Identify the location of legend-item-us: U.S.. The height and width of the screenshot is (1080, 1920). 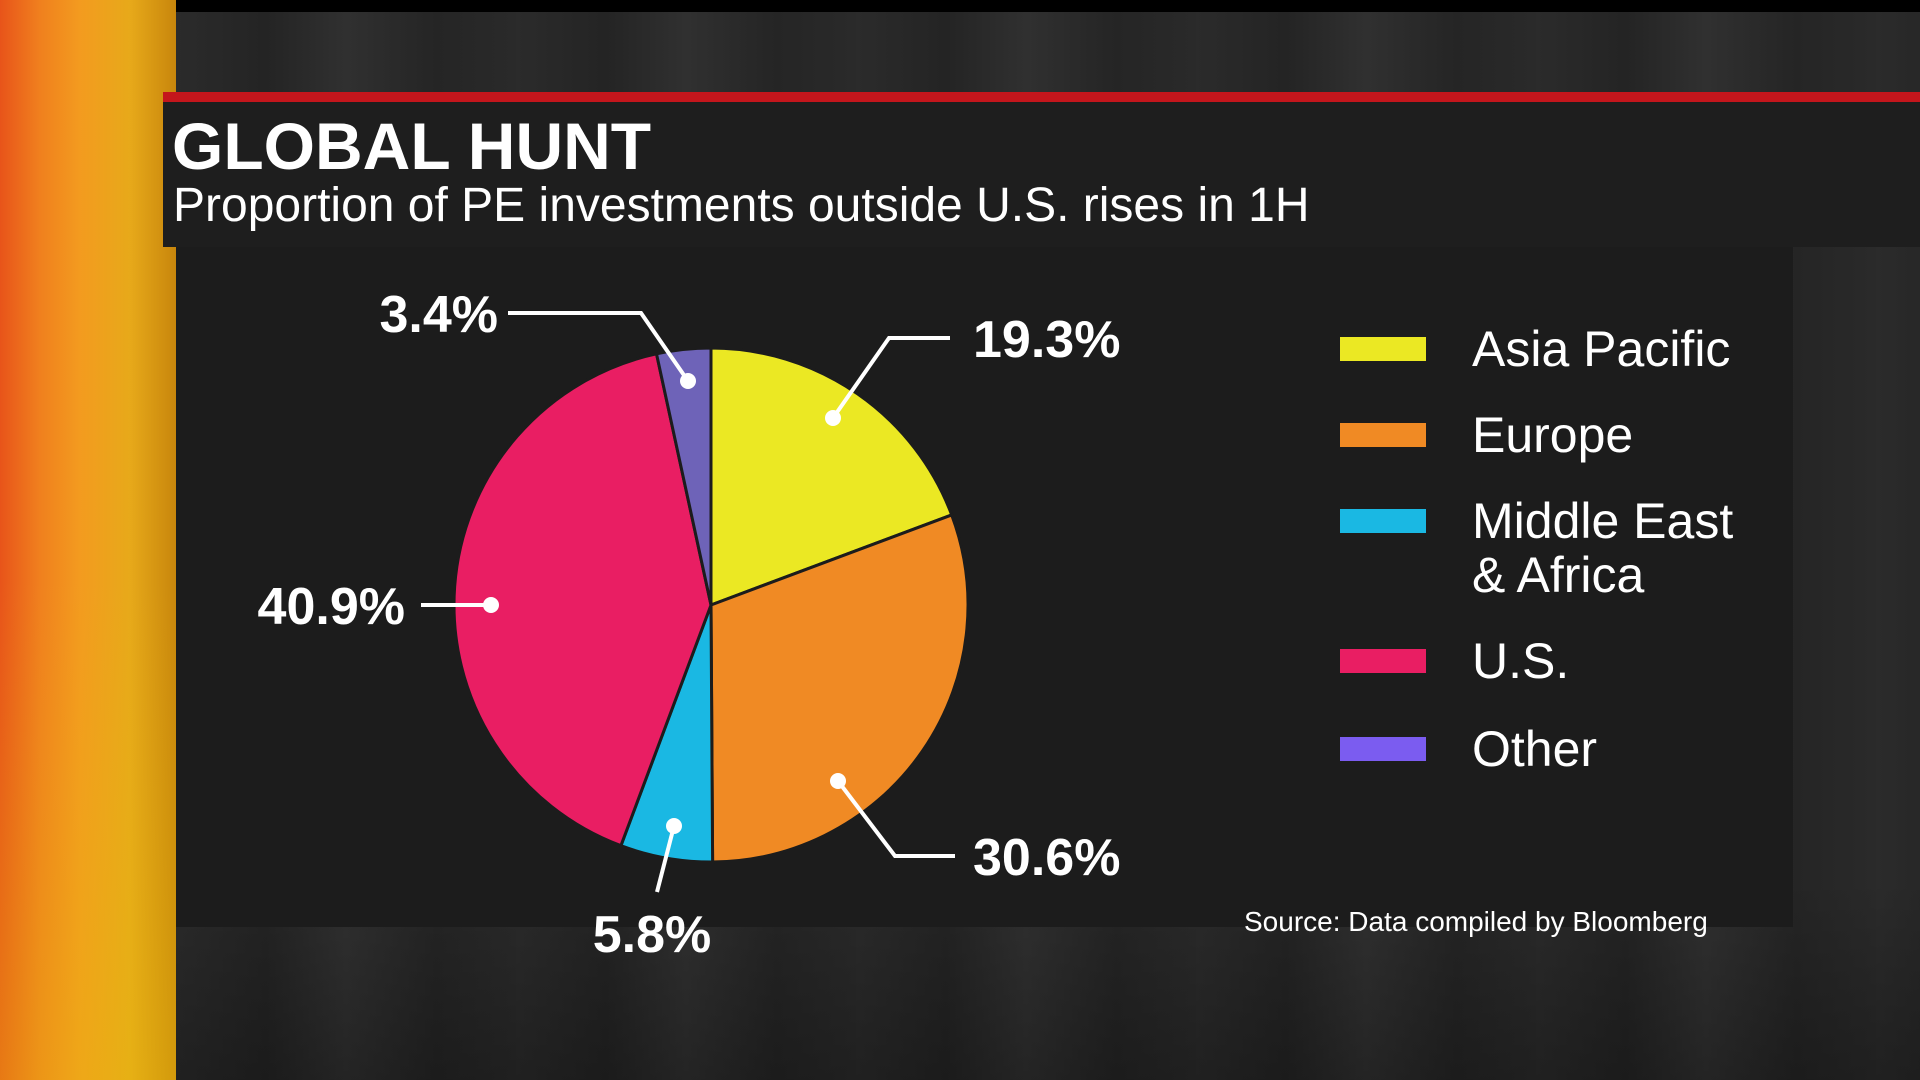
(1550, 678).